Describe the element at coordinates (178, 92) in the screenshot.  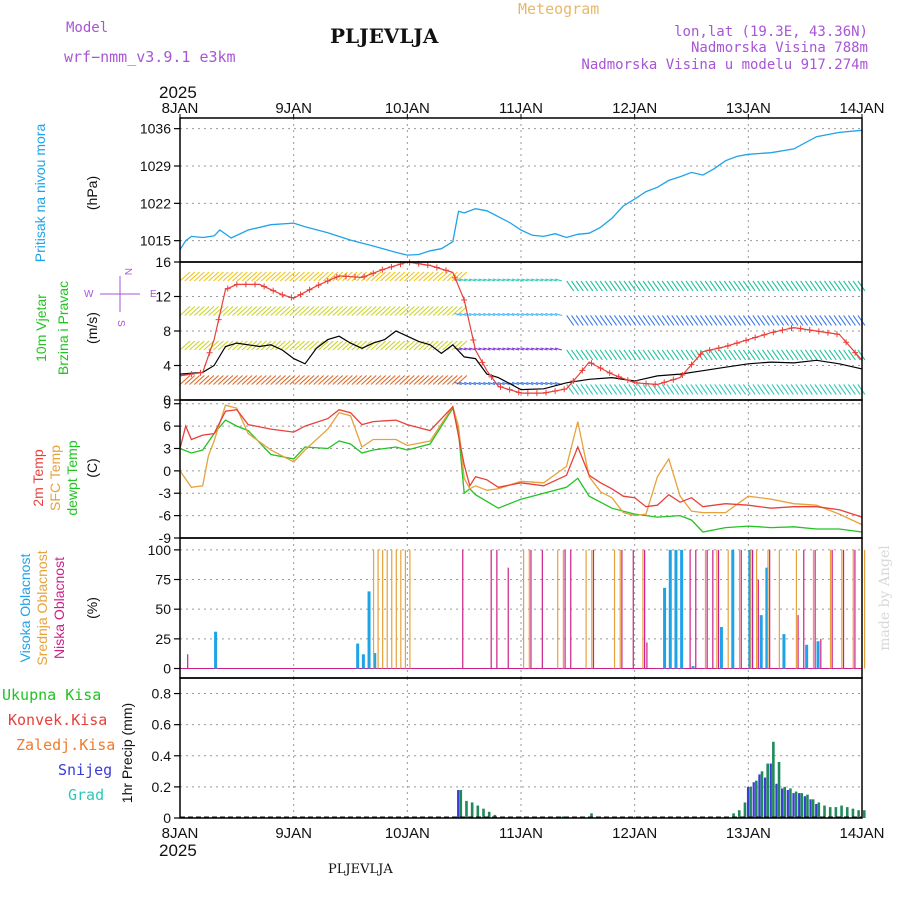
I see `top-year-label: 2025` at that location.